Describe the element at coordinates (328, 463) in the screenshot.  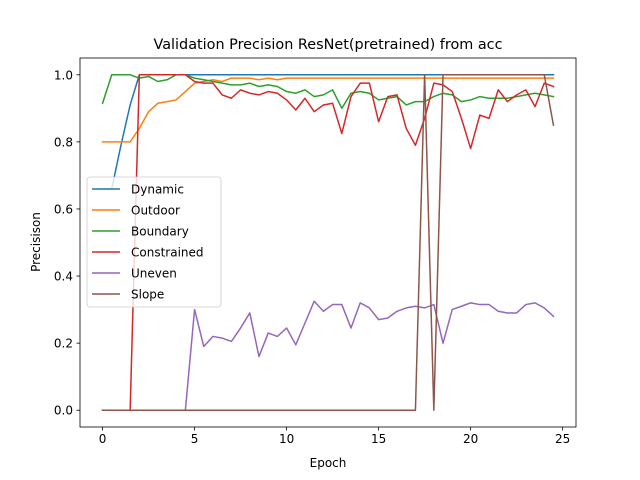
I see `x-axis-label: Epoch` at that location.